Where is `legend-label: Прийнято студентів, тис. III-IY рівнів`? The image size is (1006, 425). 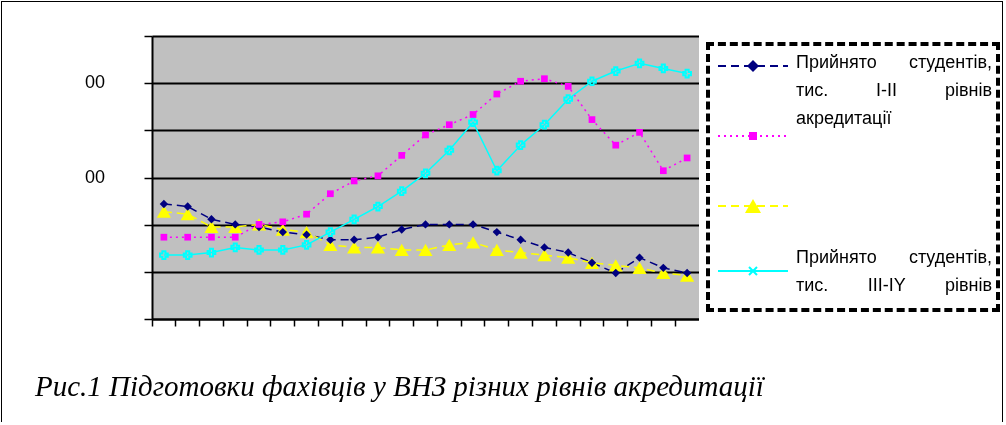
legend-label: Прийнято студентів, тис. III-IY рівнів is located at coordinates (894, 271).